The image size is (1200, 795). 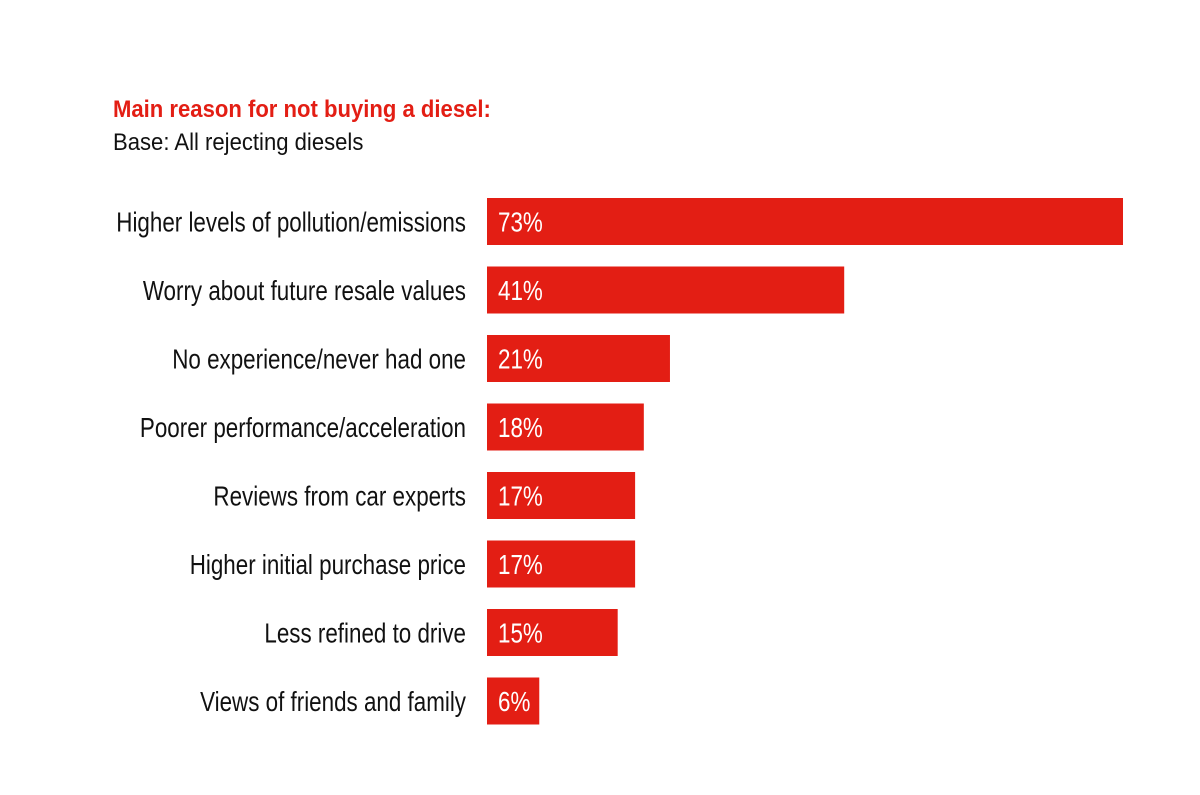 I want to click on chart-subtitle: Base: All rejecting diesels, so click(x=238, y=142).